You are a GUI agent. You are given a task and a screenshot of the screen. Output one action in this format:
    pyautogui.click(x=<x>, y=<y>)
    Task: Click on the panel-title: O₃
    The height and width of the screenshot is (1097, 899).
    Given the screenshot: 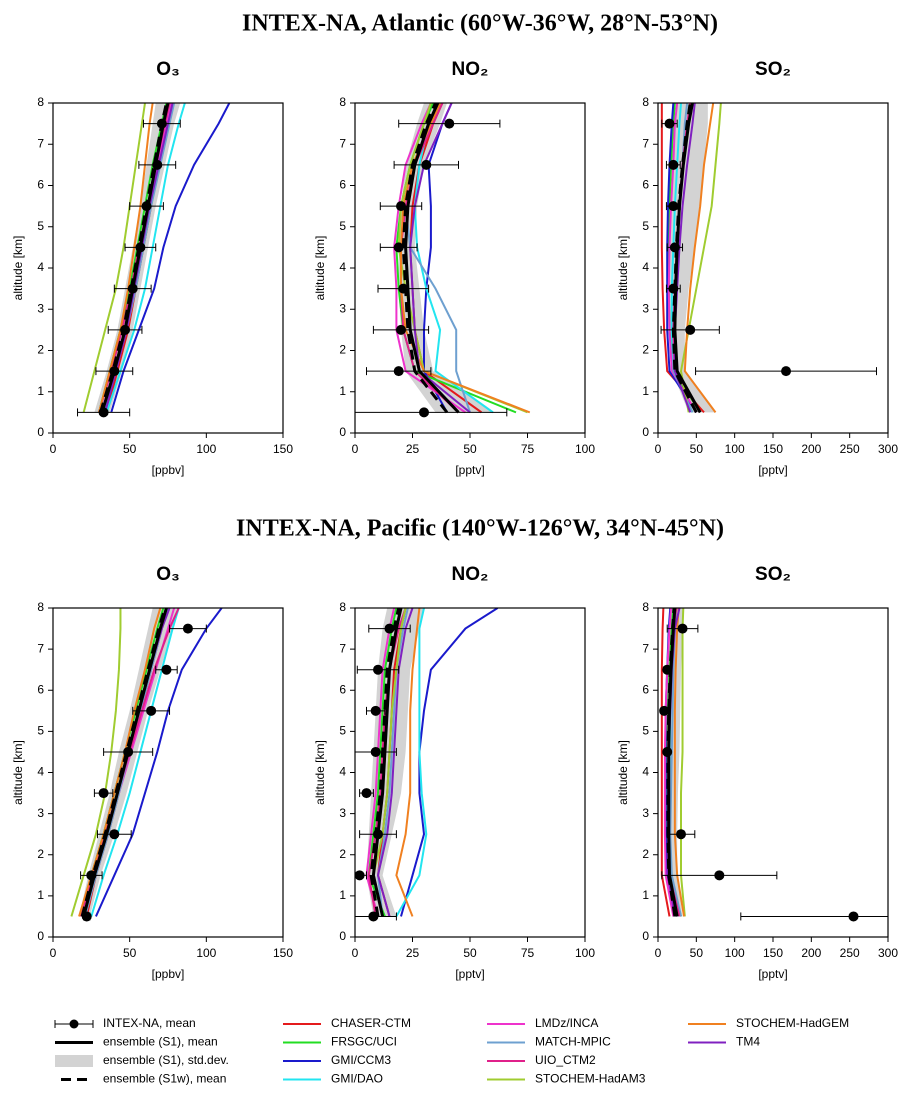 What is the action you would take?
    pyautogui.click(x=168, y=69)
    